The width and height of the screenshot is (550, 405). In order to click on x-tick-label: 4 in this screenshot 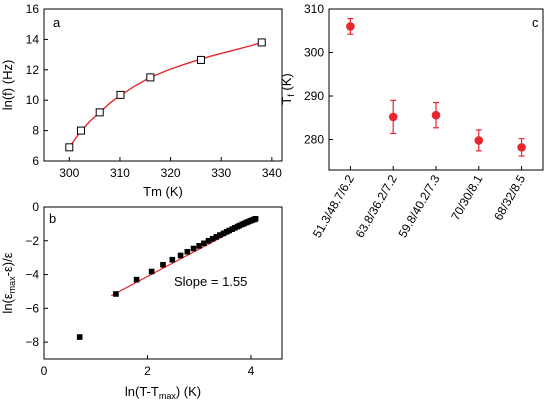, I will do `click(251, 371)`.